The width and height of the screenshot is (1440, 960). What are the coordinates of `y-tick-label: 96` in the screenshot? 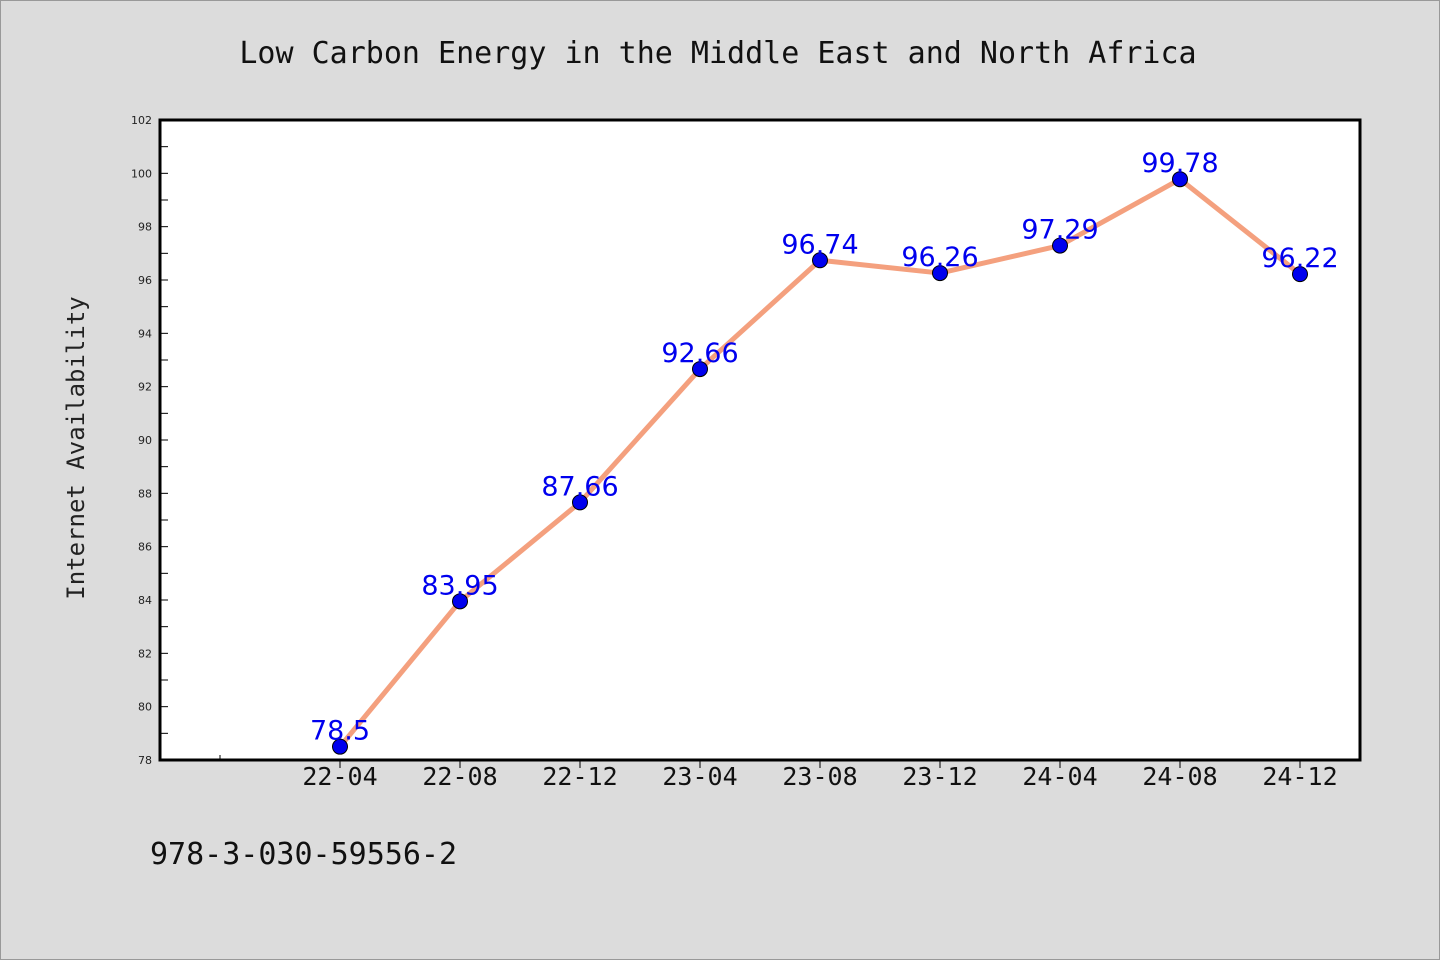 It's located at (145, 280).